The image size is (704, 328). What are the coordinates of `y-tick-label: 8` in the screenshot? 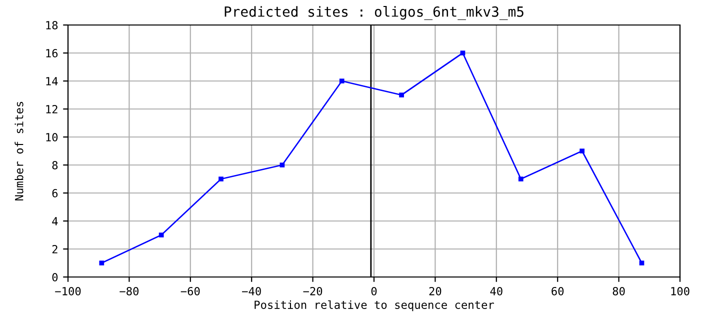 It's located at (55, 165).